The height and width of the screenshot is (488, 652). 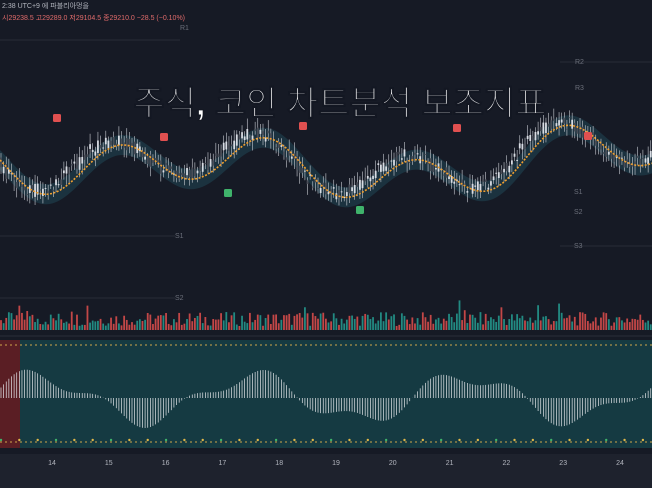 What do you see at coordinates (52, 463) in the screenshot?
I see `x-tick-label: 14` at bounding box center [52, 463].